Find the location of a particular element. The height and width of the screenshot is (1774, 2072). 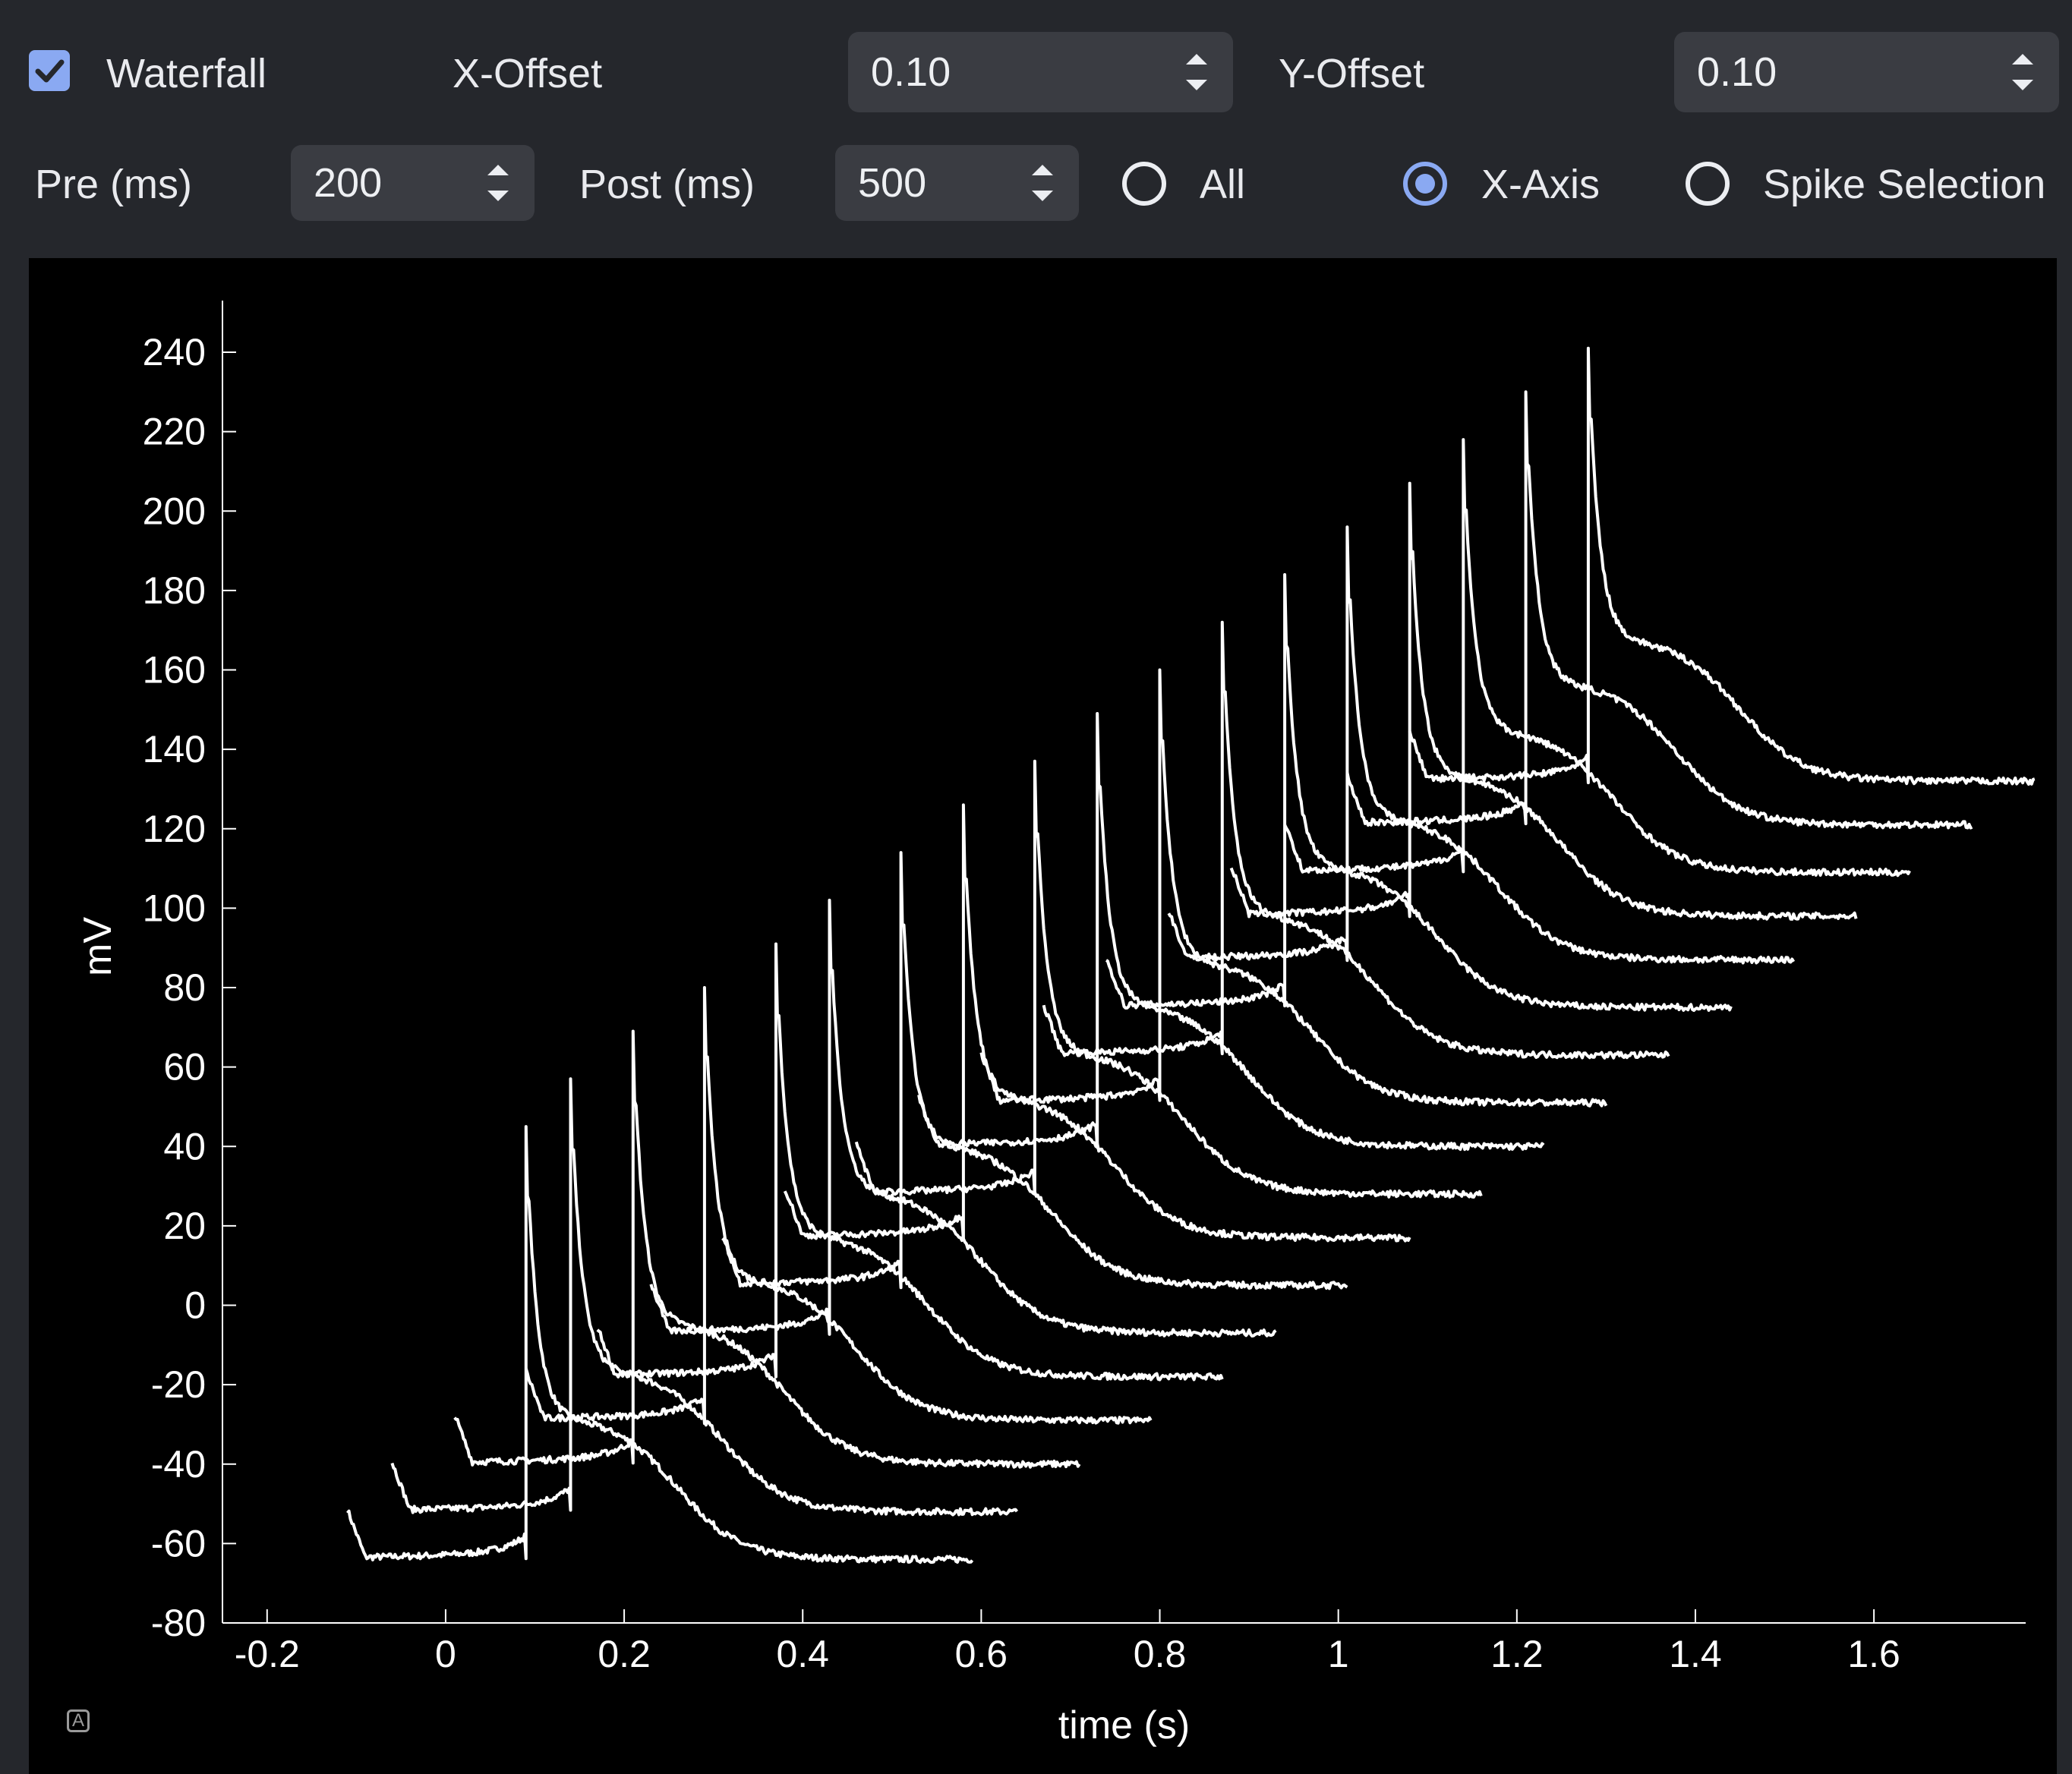

x-tick-label: 0.2 is located at coordinates (624, 1654).